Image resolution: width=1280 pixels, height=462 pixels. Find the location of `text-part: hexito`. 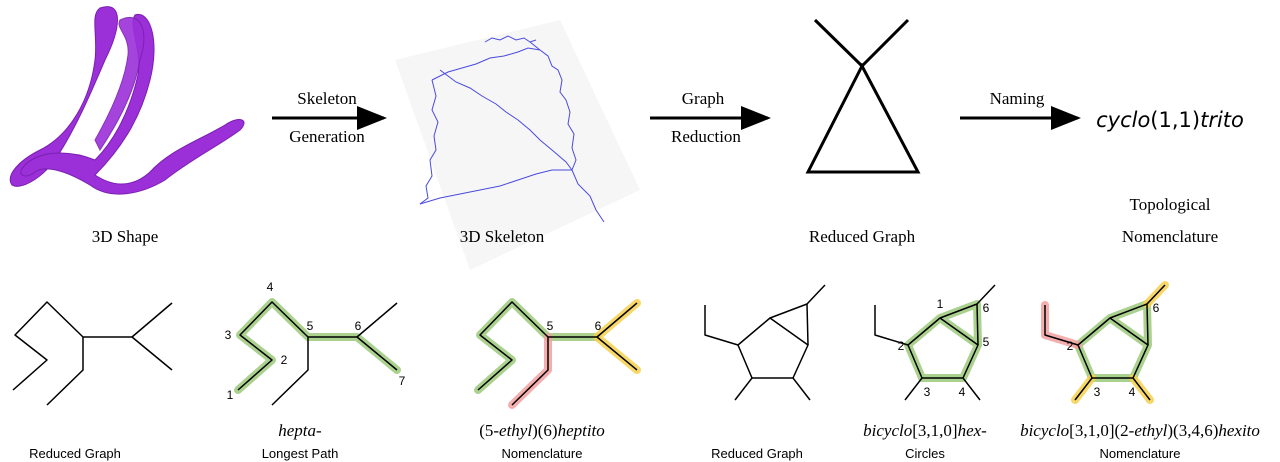

text-part: hexito is located at coordinates (1239, 430).